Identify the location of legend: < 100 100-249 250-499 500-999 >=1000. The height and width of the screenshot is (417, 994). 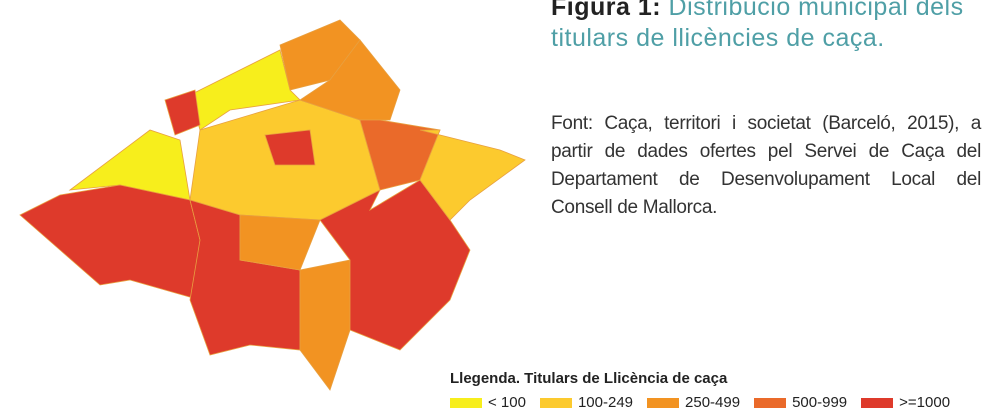
(700, 402).